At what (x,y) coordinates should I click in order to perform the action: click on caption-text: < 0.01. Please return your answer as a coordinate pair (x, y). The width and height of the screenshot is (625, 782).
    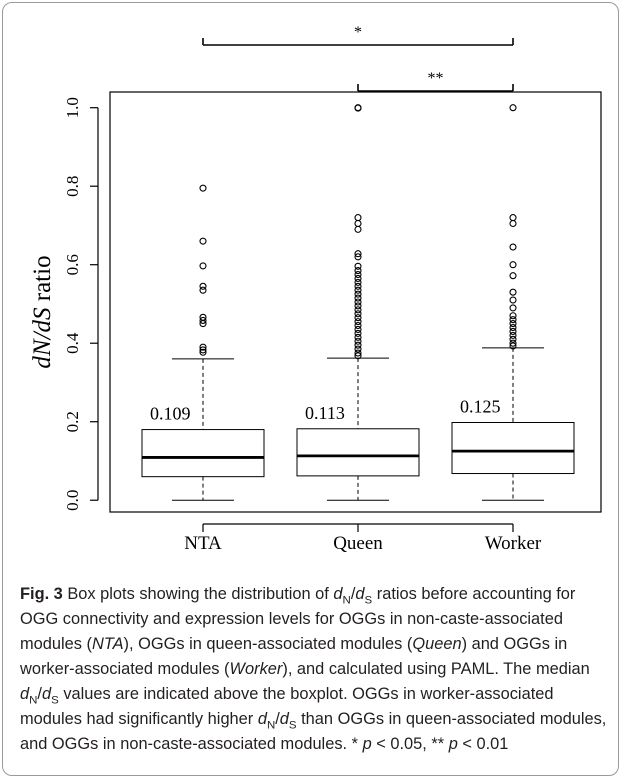
    Looking at the image, I should click on (483, 744).